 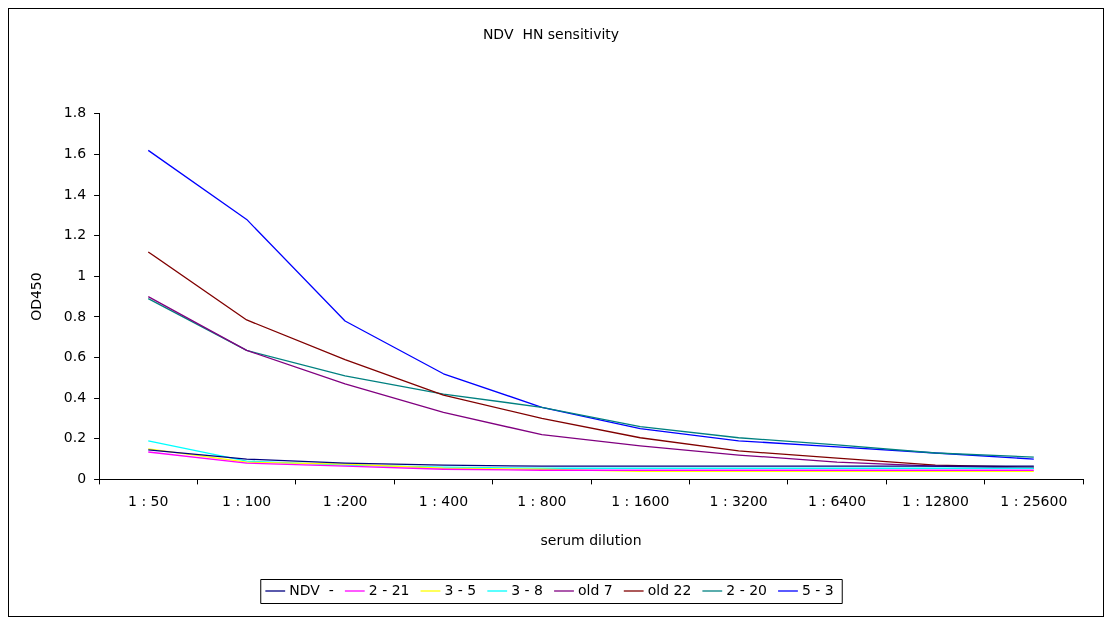 I want to click on legend-label: 5 - 3, so click(x=817, y=589).